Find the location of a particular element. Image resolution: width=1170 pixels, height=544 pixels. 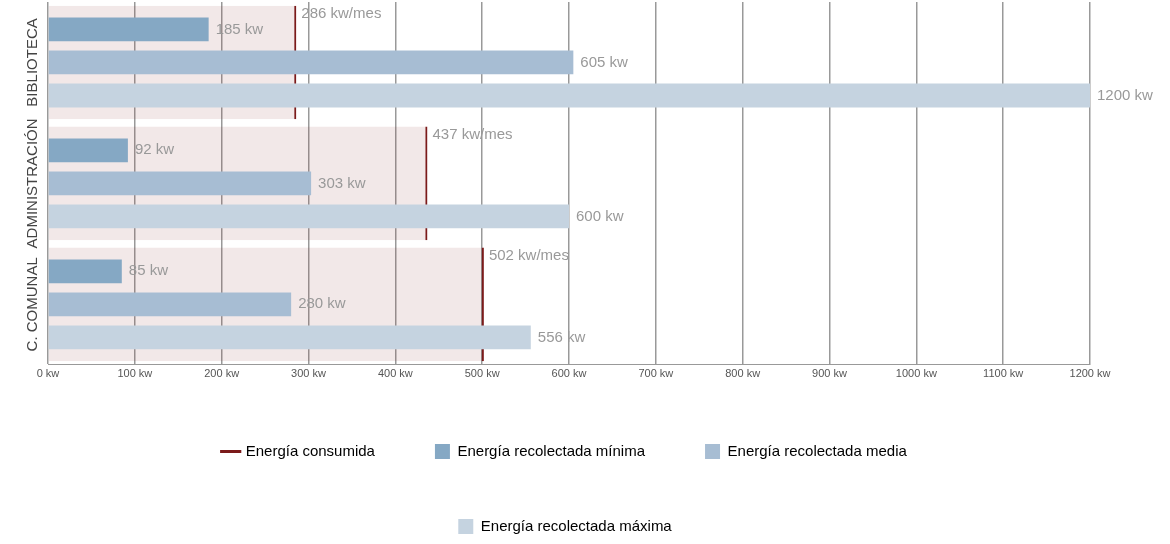

x-tick-label: 500 kw is located at coordinates (482, 373).